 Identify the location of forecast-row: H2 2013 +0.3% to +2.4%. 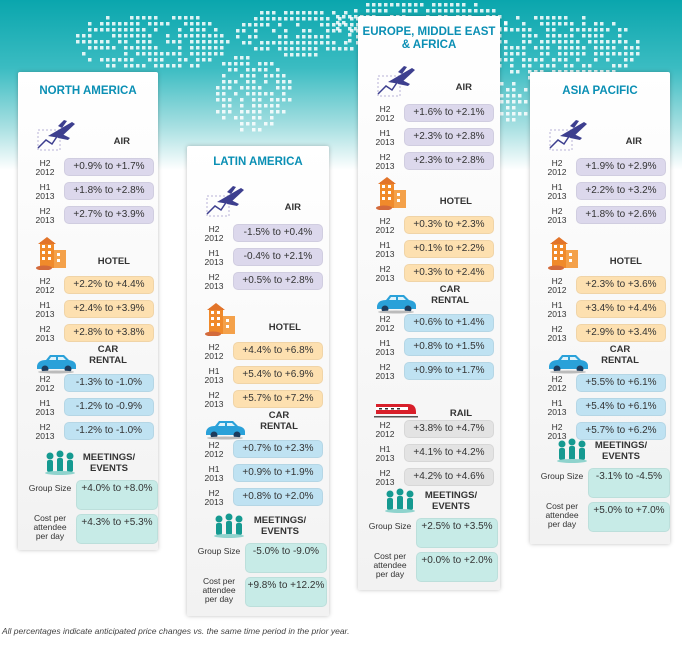
(431, 275).